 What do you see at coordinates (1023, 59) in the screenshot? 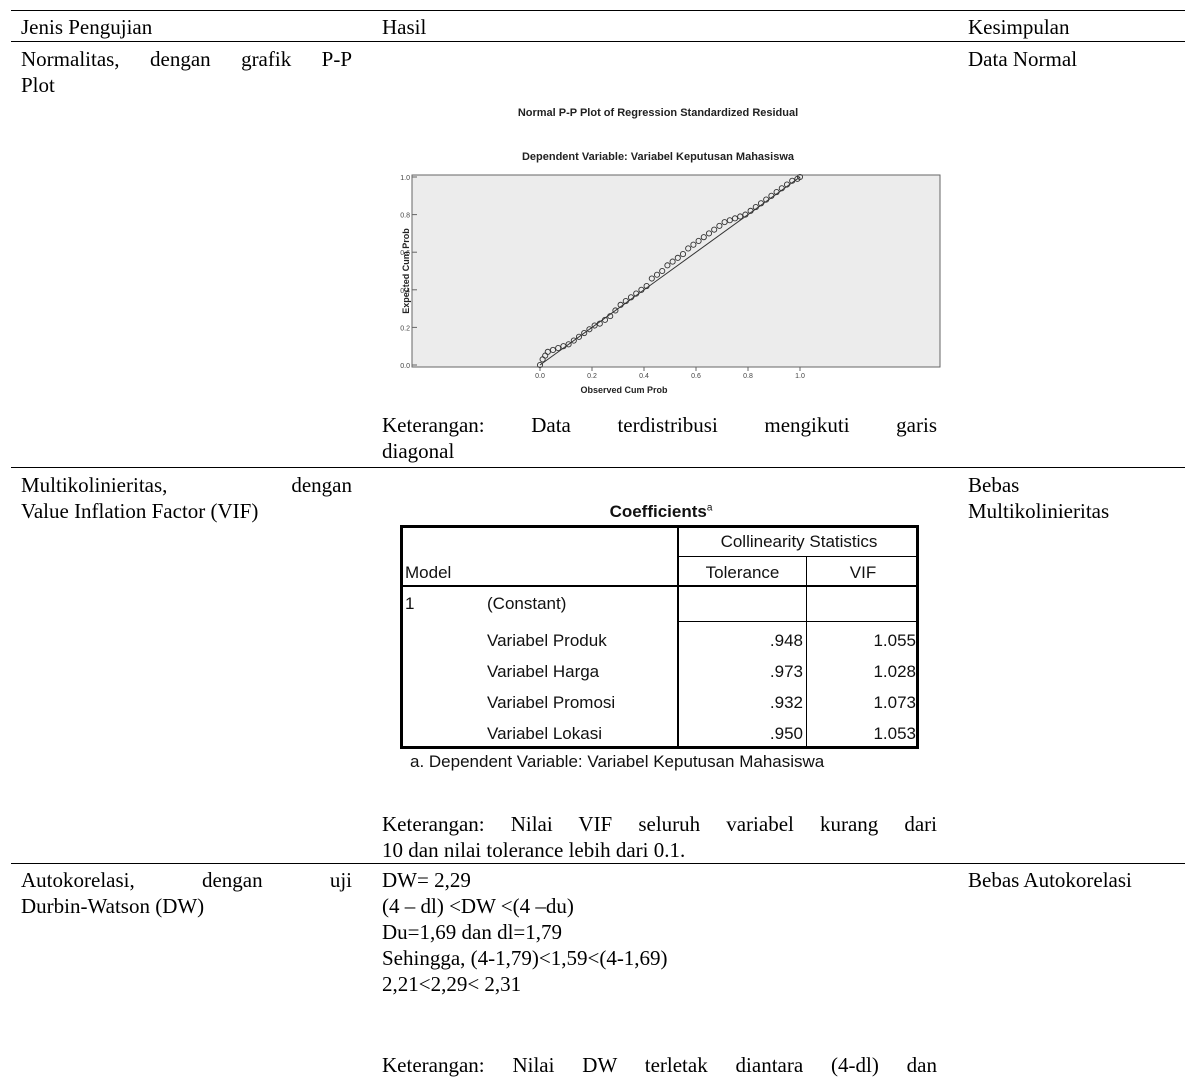
I see `row1-conclusion: Data Normal` at bounding box center [1023, 59].